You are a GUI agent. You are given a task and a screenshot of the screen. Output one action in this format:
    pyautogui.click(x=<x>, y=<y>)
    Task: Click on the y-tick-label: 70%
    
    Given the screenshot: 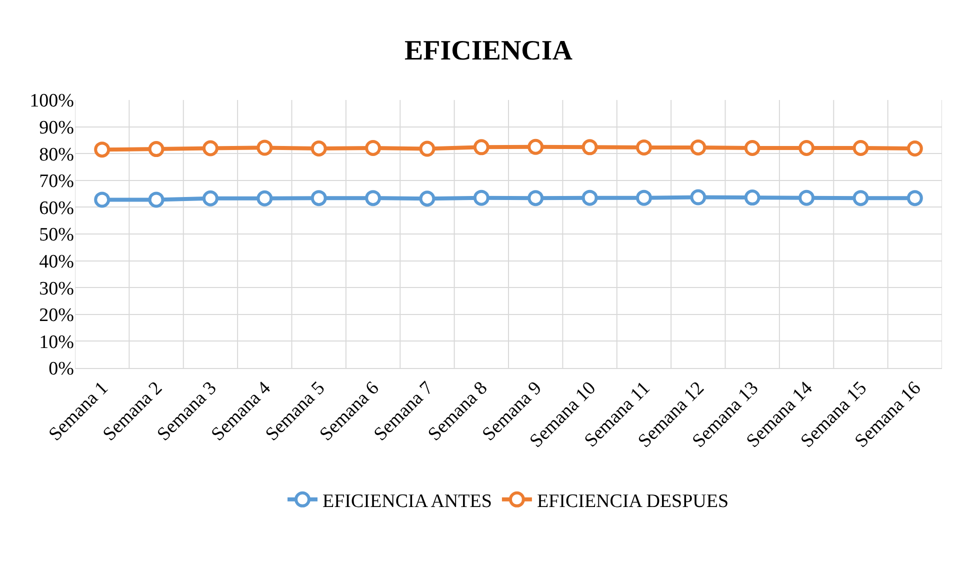 What is the action you would take?
    pyautogui.click(x=56, y=181)
    